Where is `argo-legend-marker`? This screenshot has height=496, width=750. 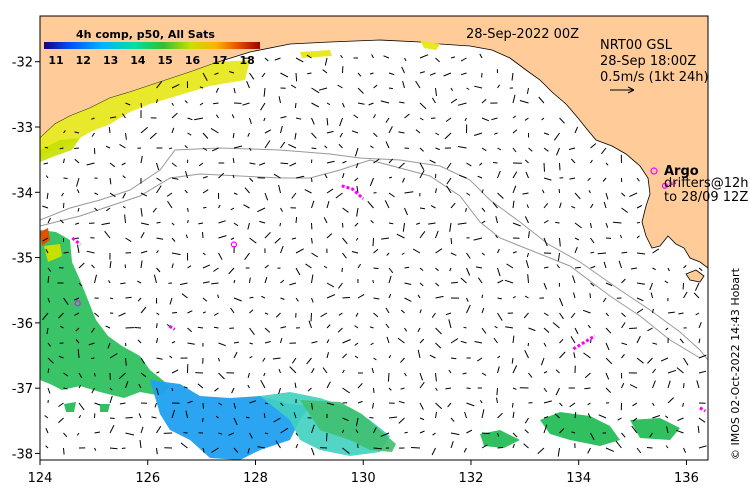
argo-legend-marker is located at coordinates (654, 171).